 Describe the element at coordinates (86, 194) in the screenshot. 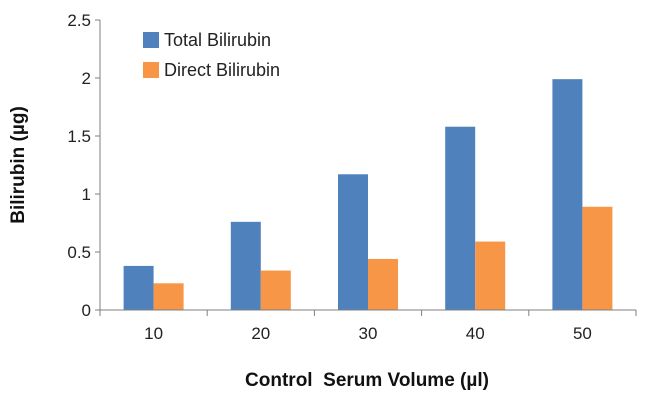

I see `y-tick-label: 1` at that location.